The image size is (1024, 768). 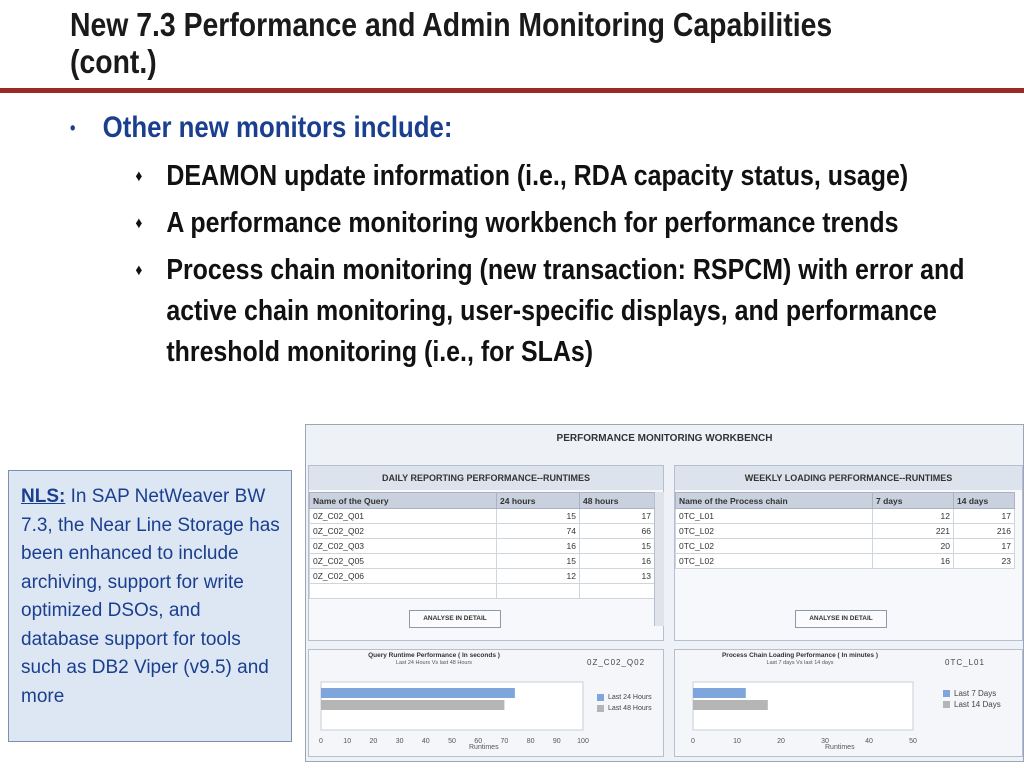 What do you see at coordinates (482, 516) in the screenshot?
I see `table-row: 0Z_C02_Q01 15 17` at bounding box center [482, 516].